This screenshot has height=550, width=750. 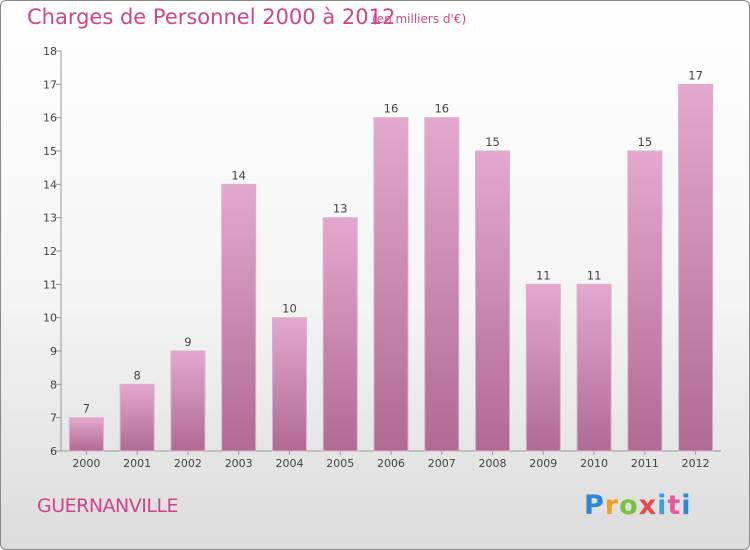 I want to click on x-tick-label: 2010, so click(x=594, y=463).